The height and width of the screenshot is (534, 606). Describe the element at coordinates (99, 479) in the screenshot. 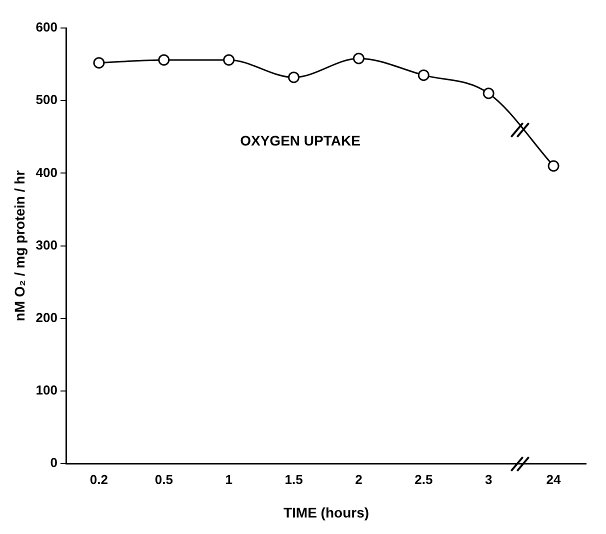

I see `x-tick-label: 0.2` at that location.